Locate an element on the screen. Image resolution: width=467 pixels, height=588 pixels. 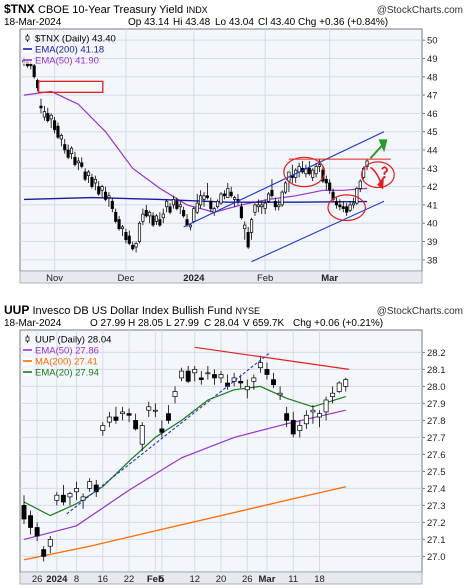
symbol: UUP is located at coordinates (18, 310).